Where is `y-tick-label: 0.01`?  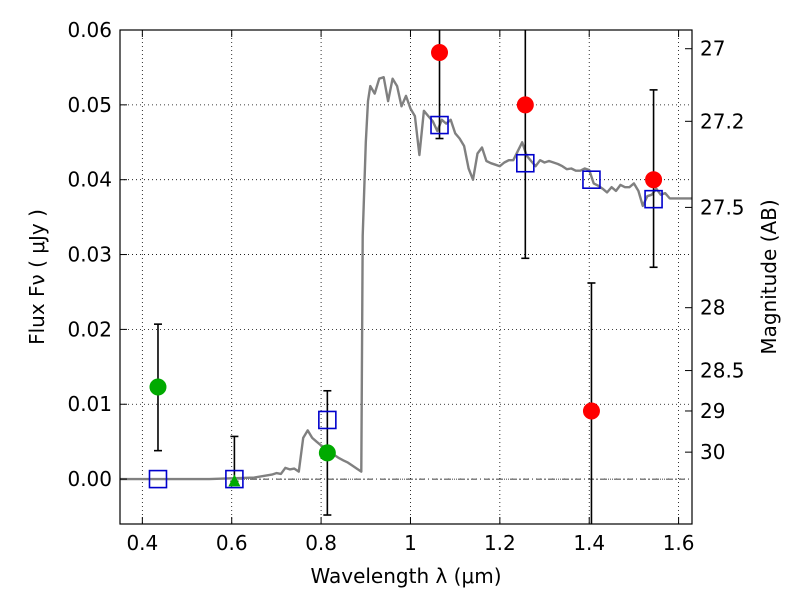 y-tick-label: 0.01 is located at coordinates (89, 404).